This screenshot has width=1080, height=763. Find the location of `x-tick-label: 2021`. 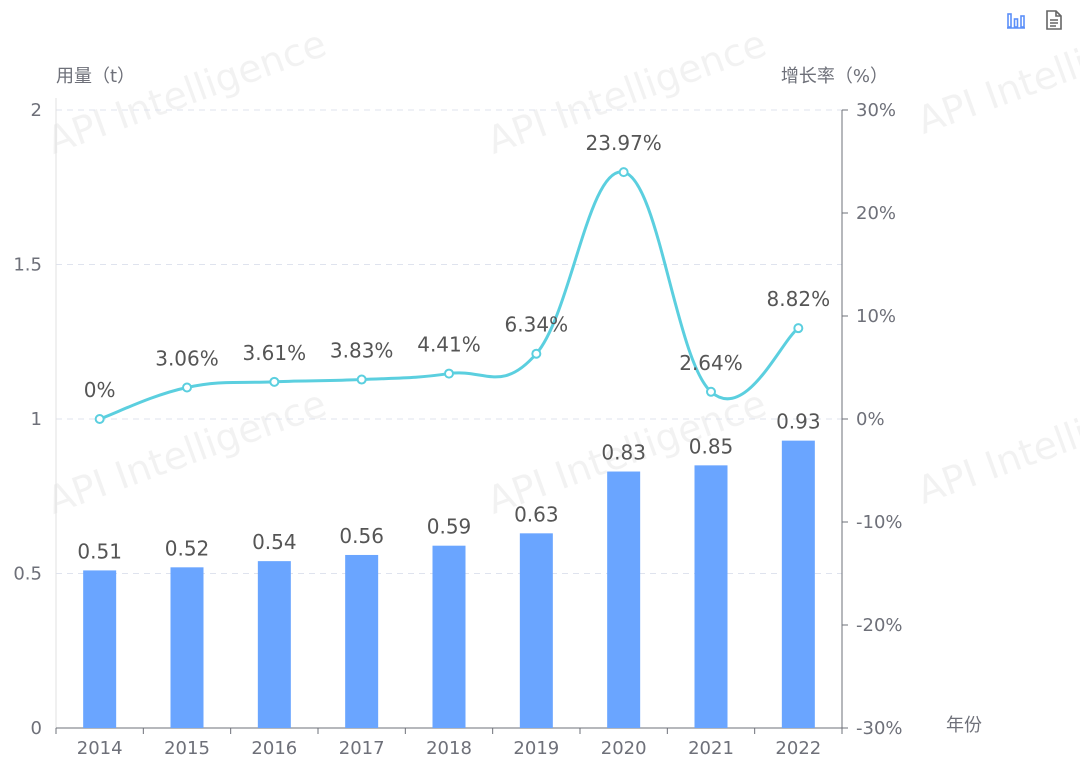

x-tick-label: 2021 is located at coordinates (711, 748).